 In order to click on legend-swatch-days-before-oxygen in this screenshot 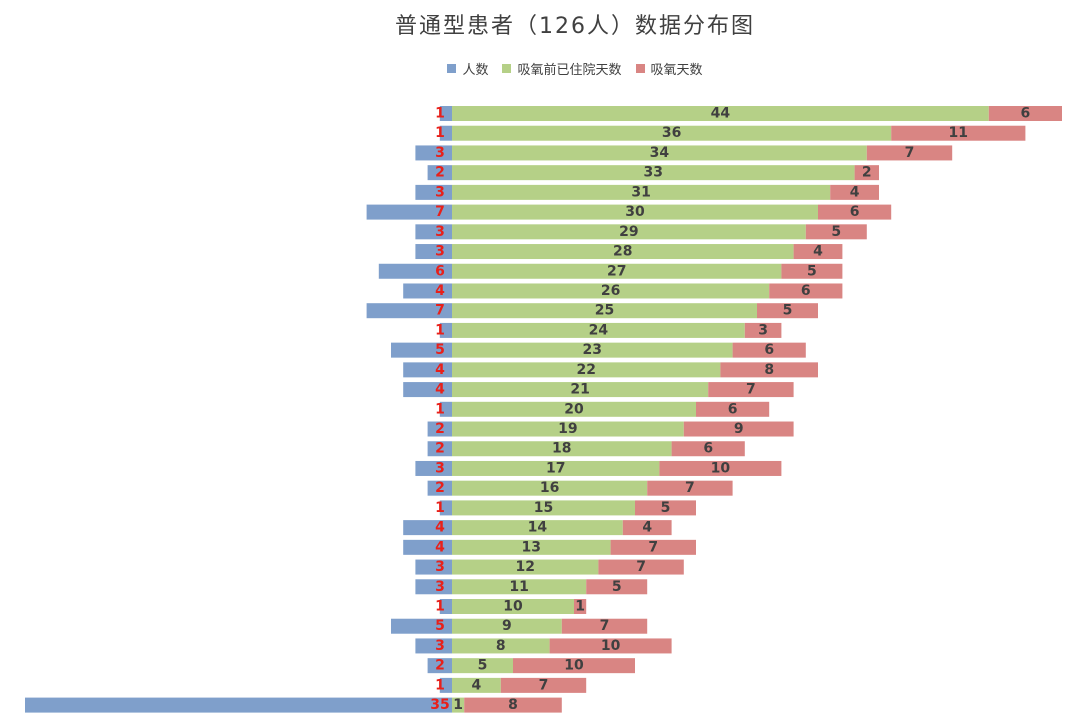, I will do `click(507, 68)`.